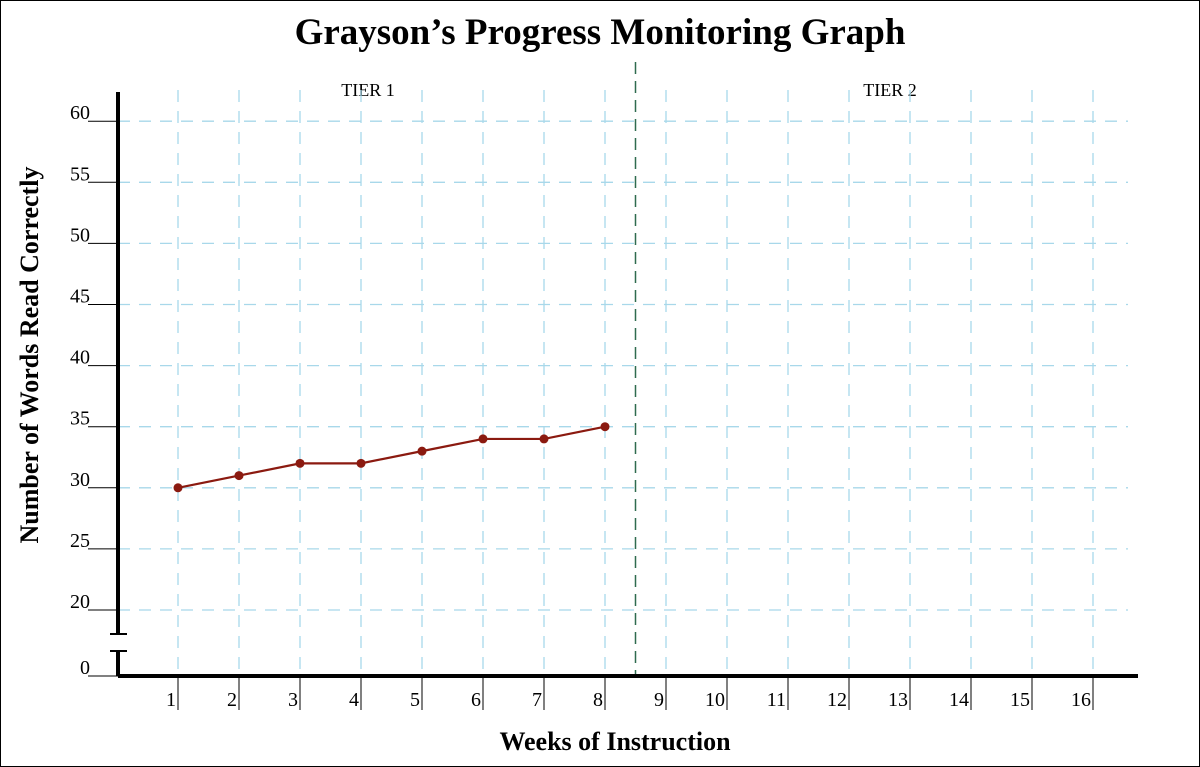  I want to click on y-tick-label: 35, so click(80, 419).